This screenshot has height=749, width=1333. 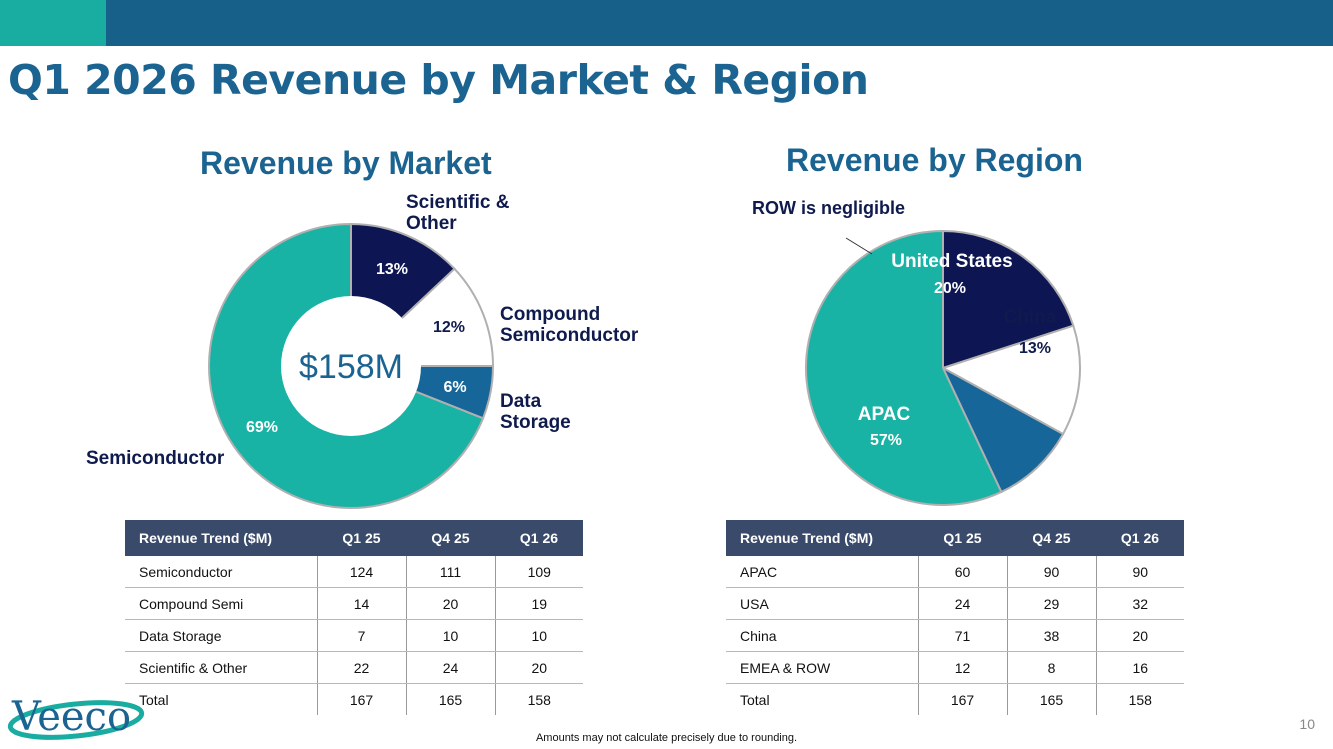 What do you see at coordinates (346, 163) in the screenshot?
I see `market-chart-title: Revenue by Market` at bounding box center [346, 163].